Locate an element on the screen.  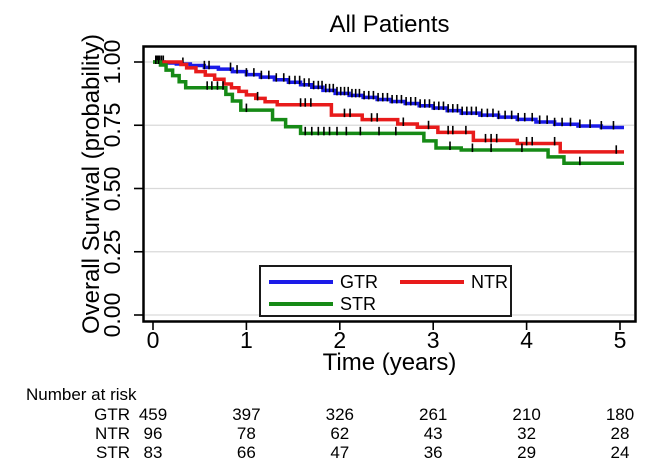
legend-line-STR is located at coordinates (301, 304).